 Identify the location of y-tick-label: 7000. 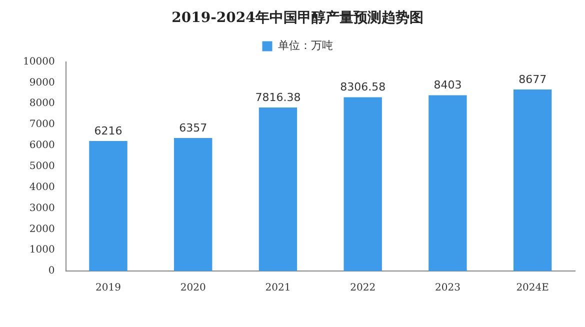
(42, 124).